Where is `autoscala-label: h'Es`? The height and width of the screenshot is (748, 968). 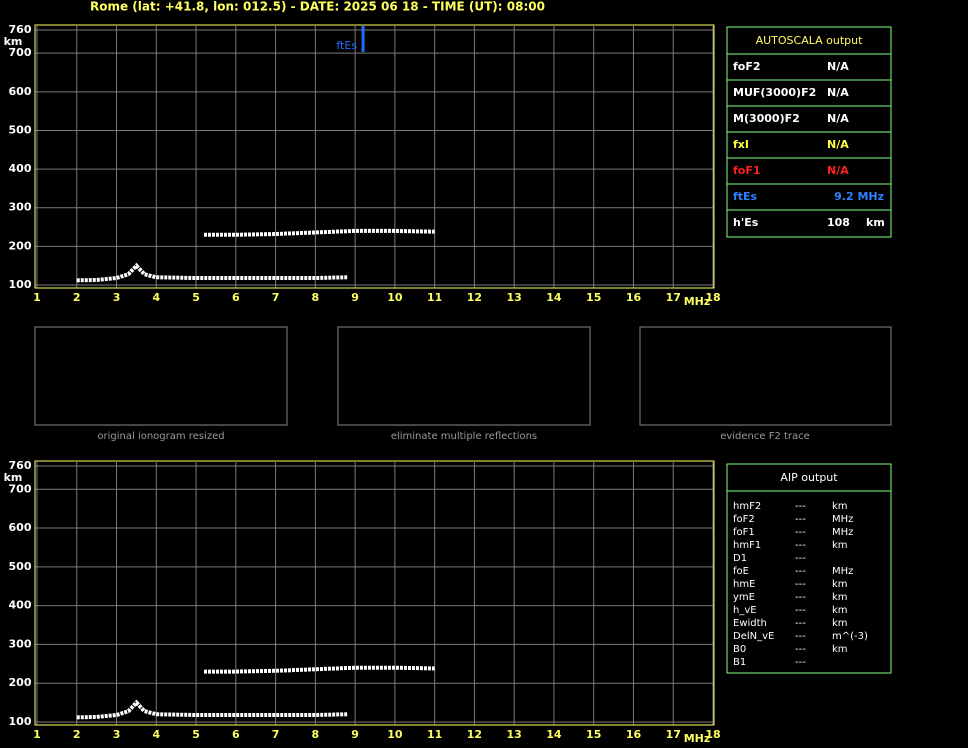 autoscala-label: h'Es is located at coordinates (746, 222).